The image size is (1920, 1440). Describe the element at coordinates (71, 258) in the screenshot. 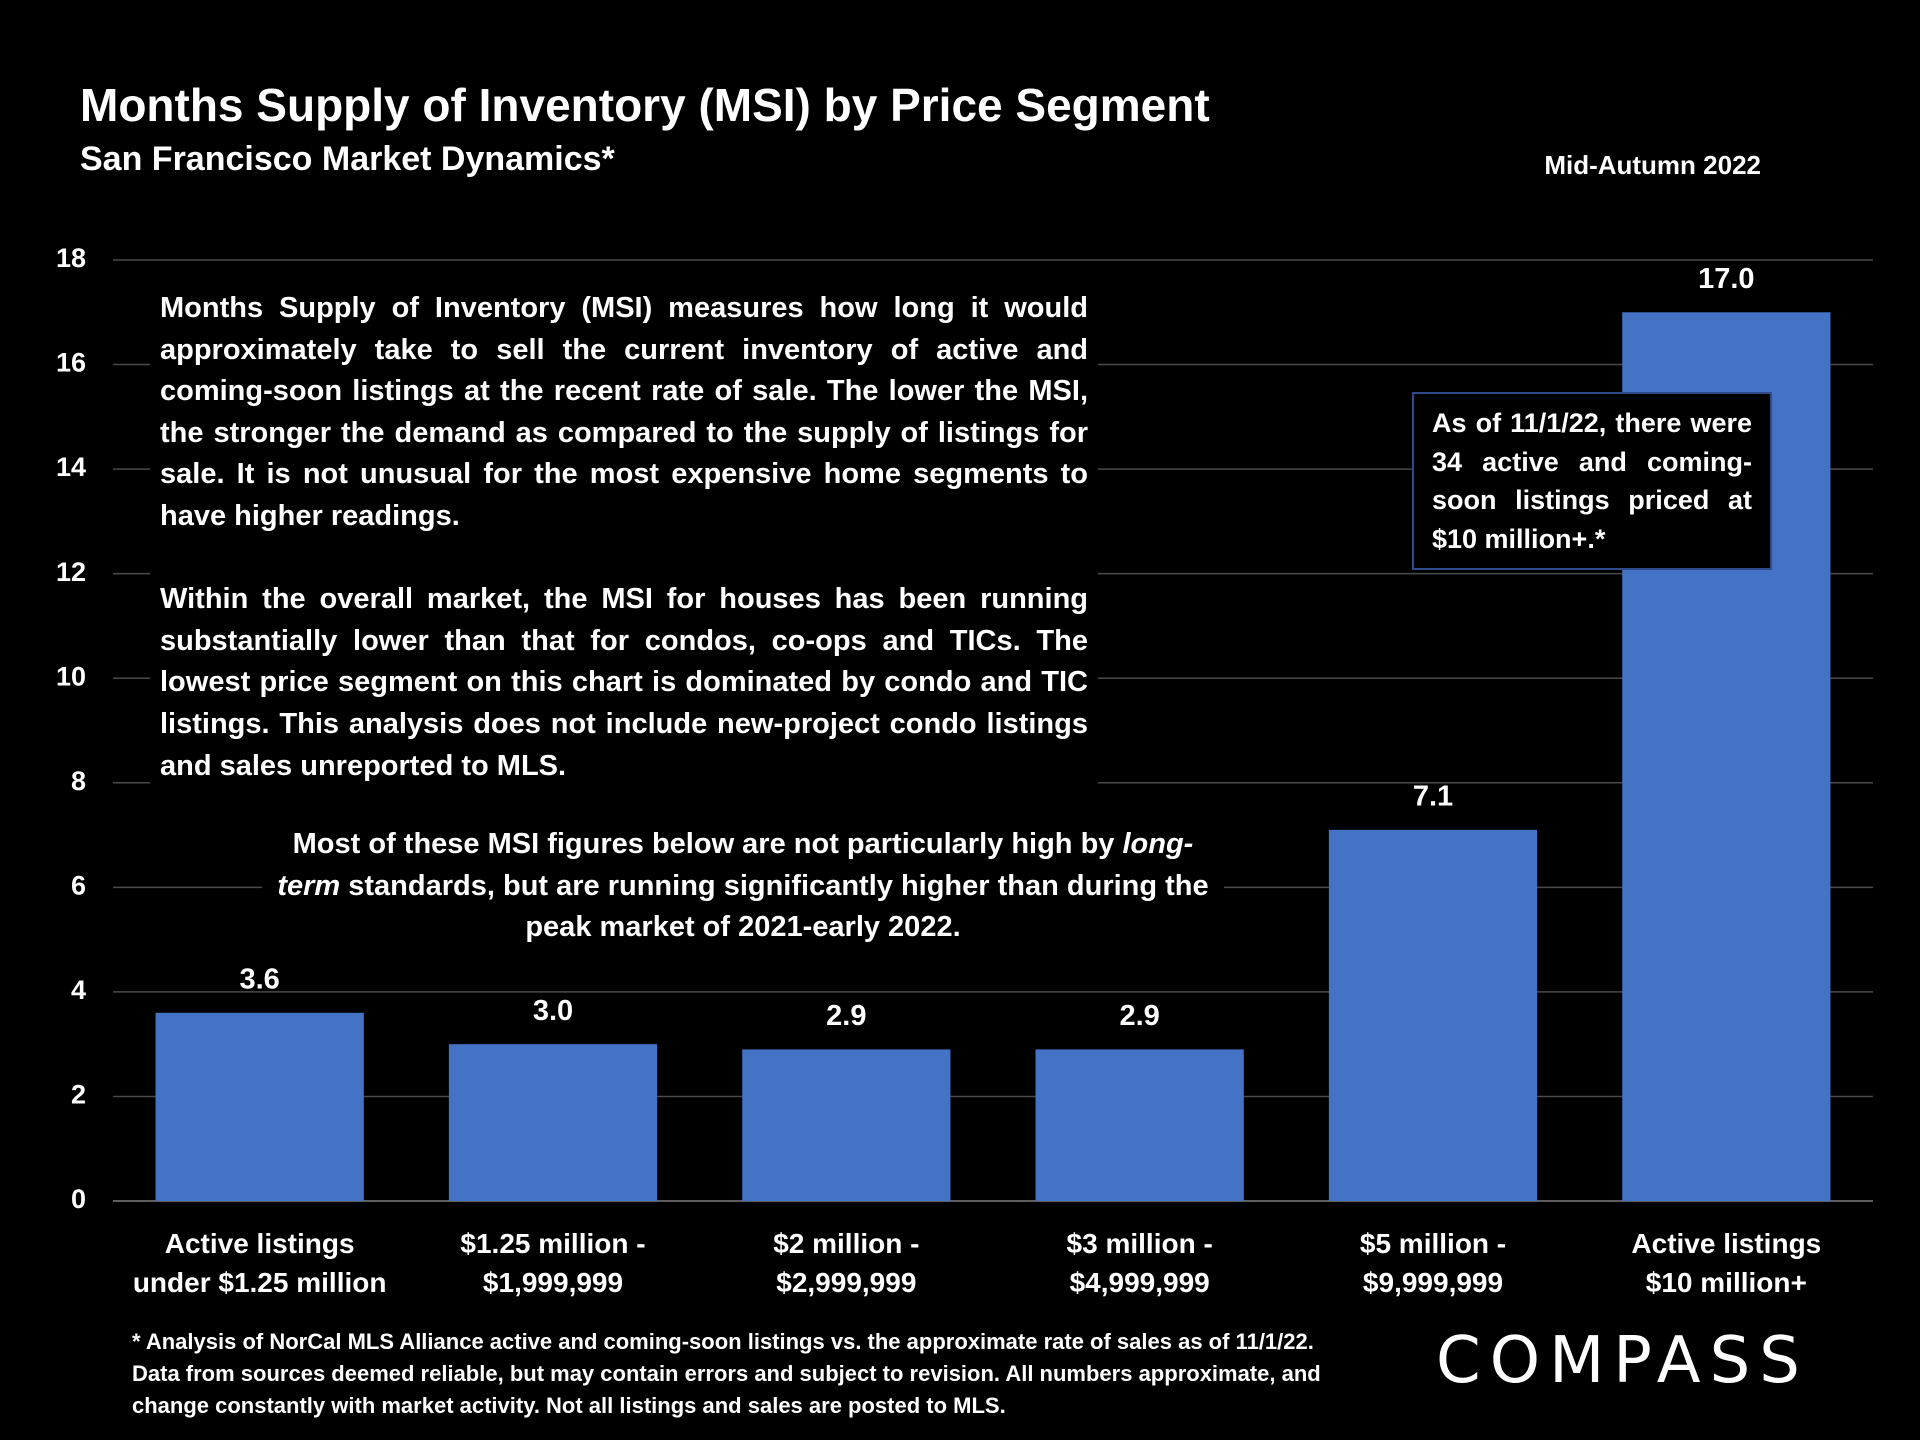

I see `y-tick-label: 18` at that location.